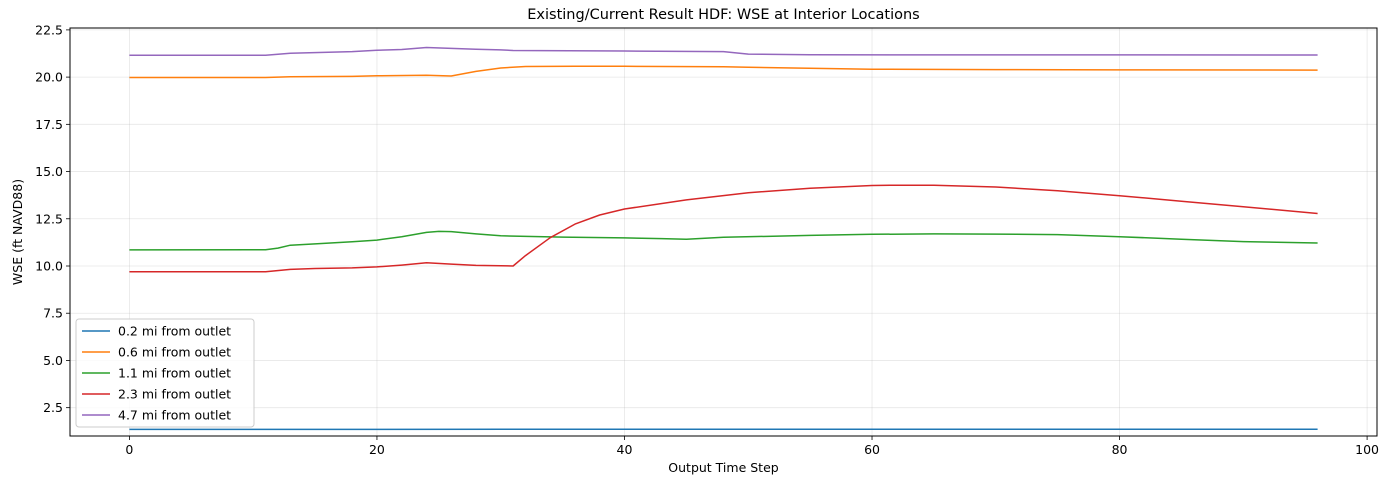 This screenshot has height=490, width=1388. What do you see at coordinates (723, 467) in the screenshot?
I see `x-axis-label: Output Time Step` at bounding box center [723, 467].